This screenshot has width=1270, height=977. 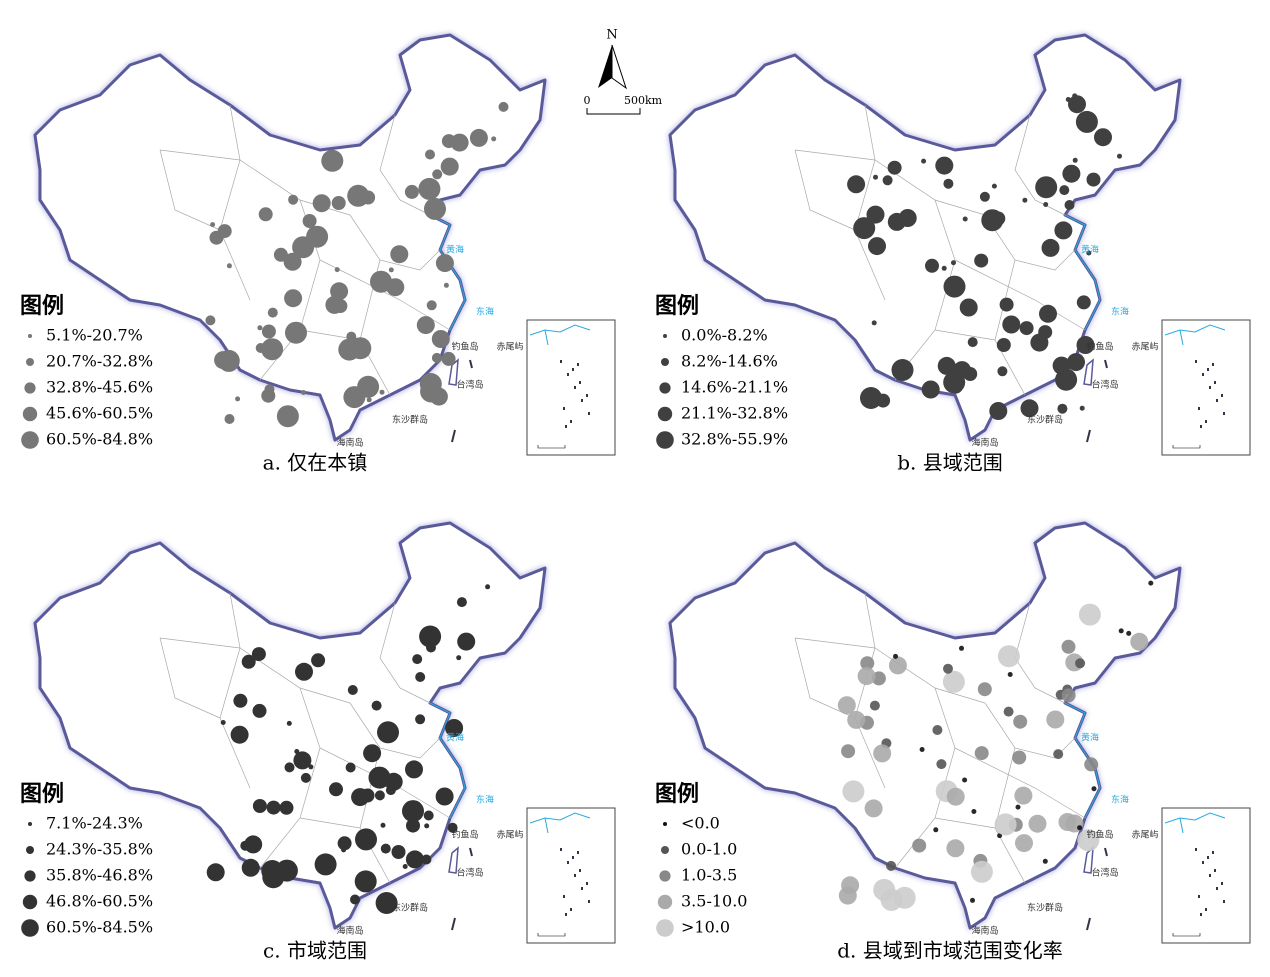 I want to click on island-taiwan, so click(x=1088, y=372).